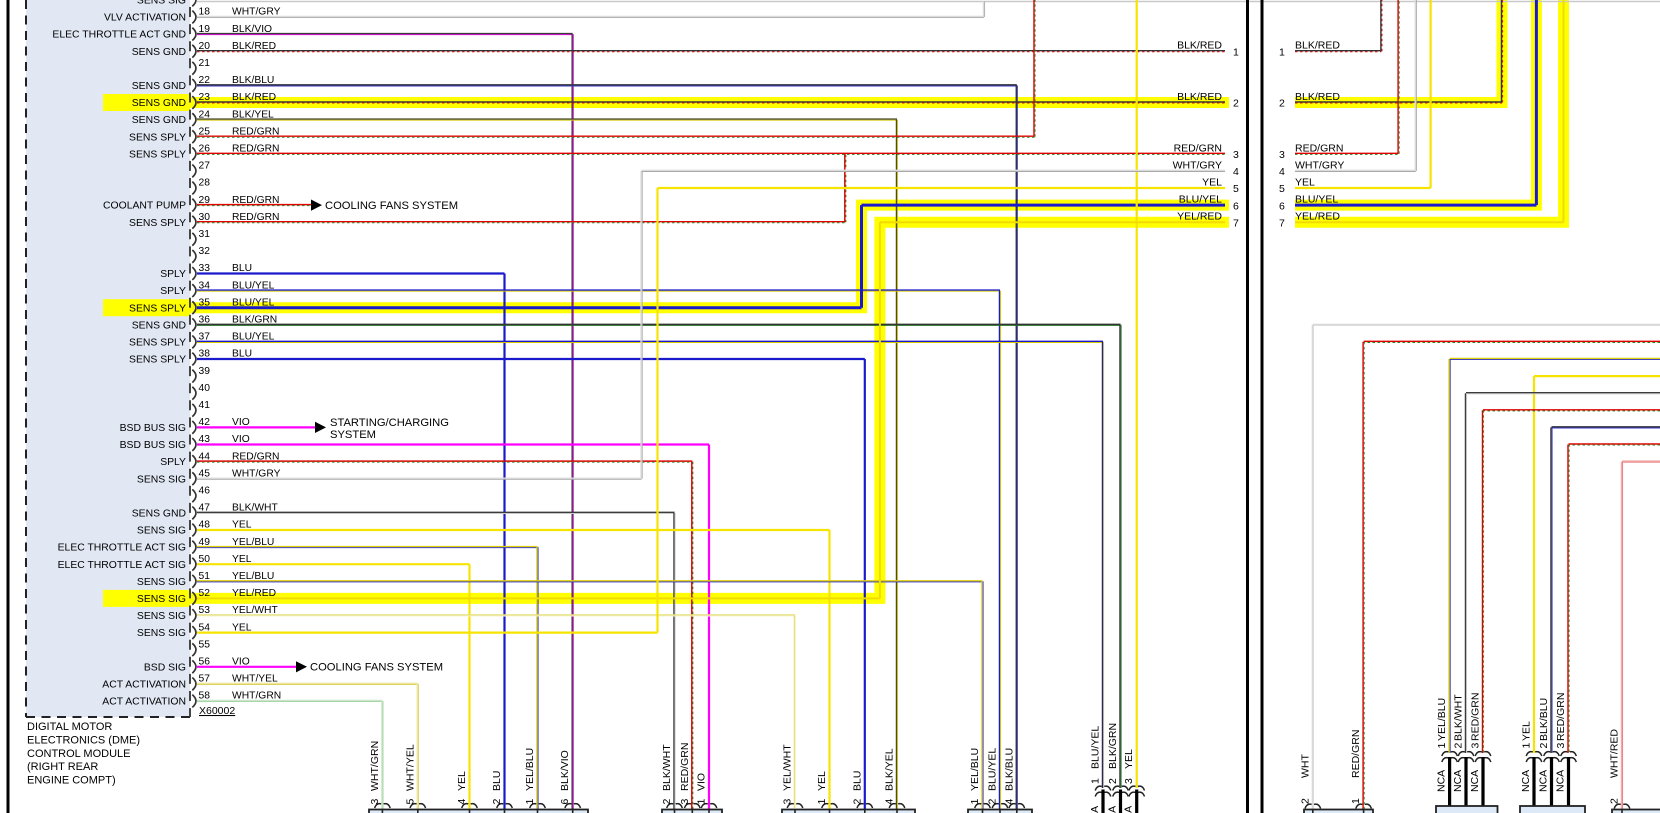 This screenshot has height=813, width=1660. What do you see at coordinates (1009, 769) in the screenshot?
I see `svg-text: BLK/BLU` at bounding box center [1009, 769].